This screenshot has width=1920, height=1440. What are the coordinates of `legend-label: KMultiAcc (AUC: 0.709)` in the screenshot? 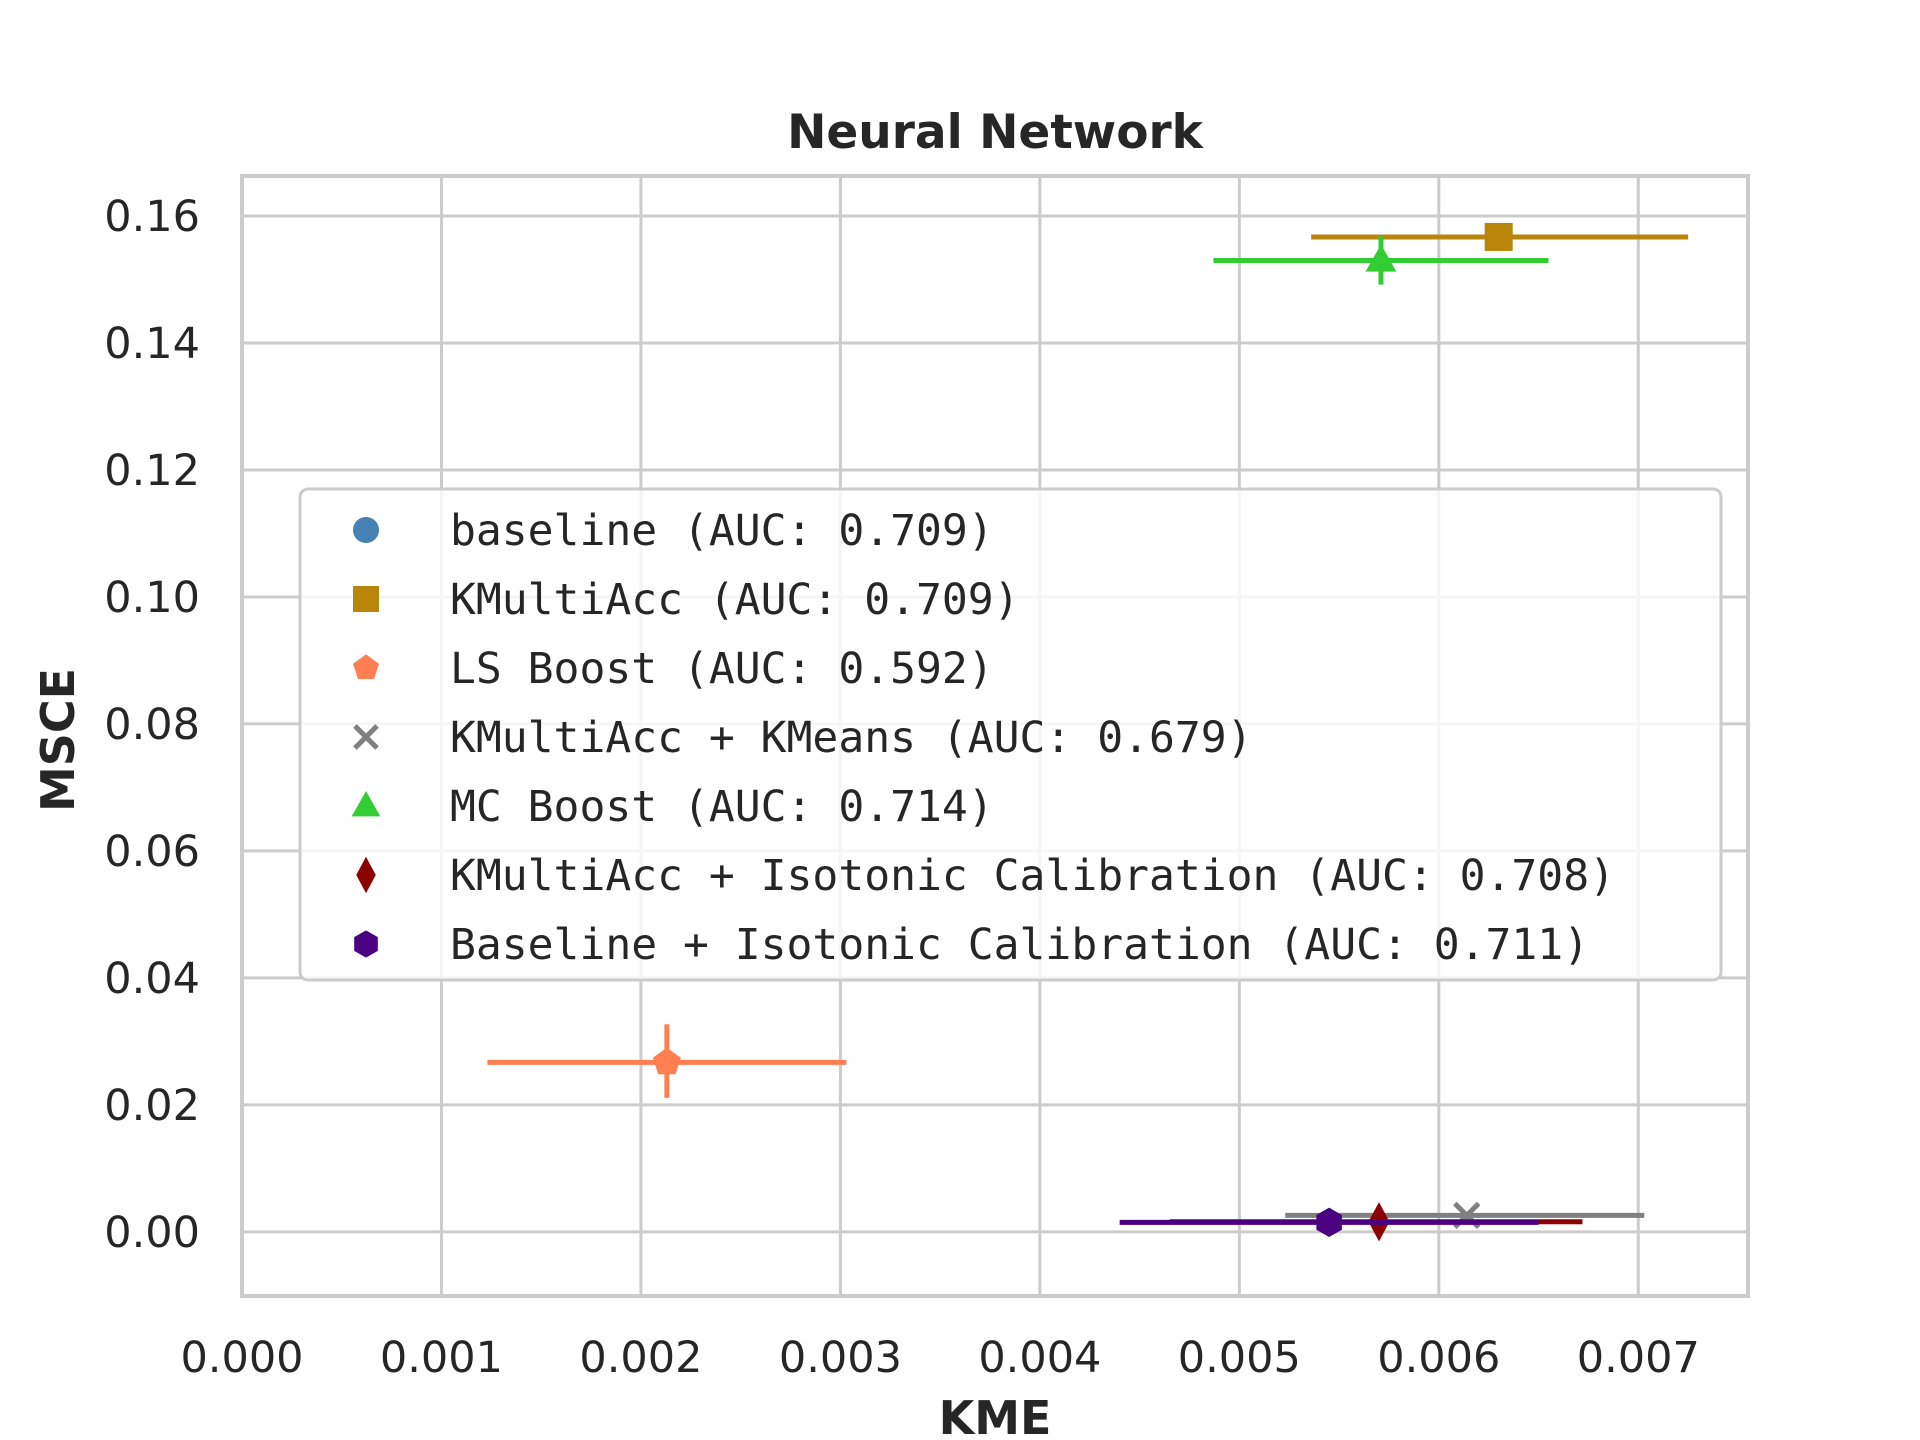 It's located at (735, 600).